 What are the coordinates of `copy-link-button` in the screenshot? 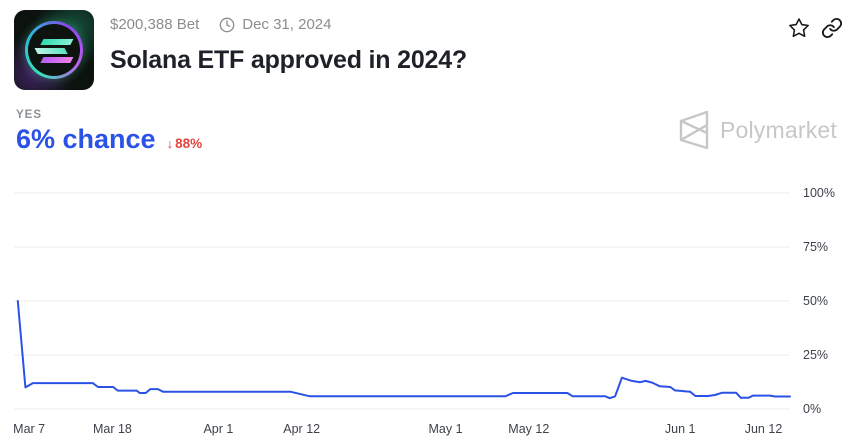 It's located at (832, 28).